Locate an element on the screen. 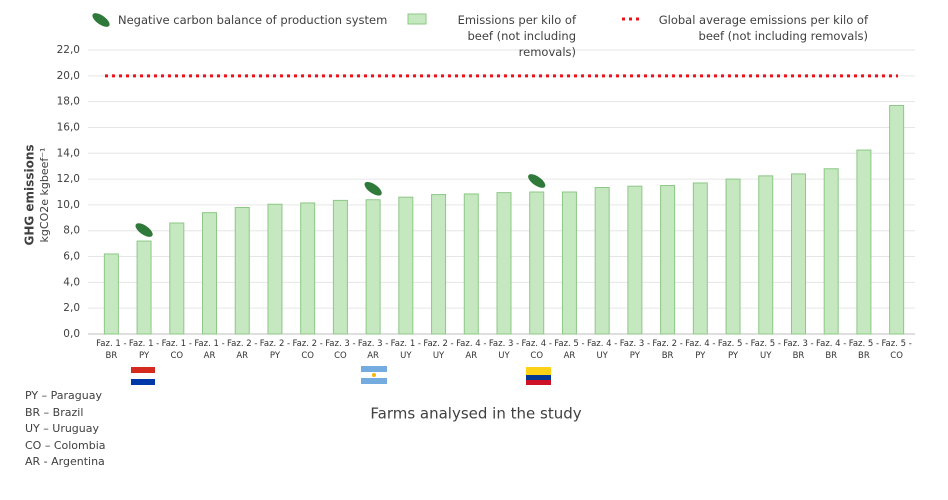 The image size is (948, 500). x-tick-label: Faz. 4 - AR is located at coordinates (471, 350).